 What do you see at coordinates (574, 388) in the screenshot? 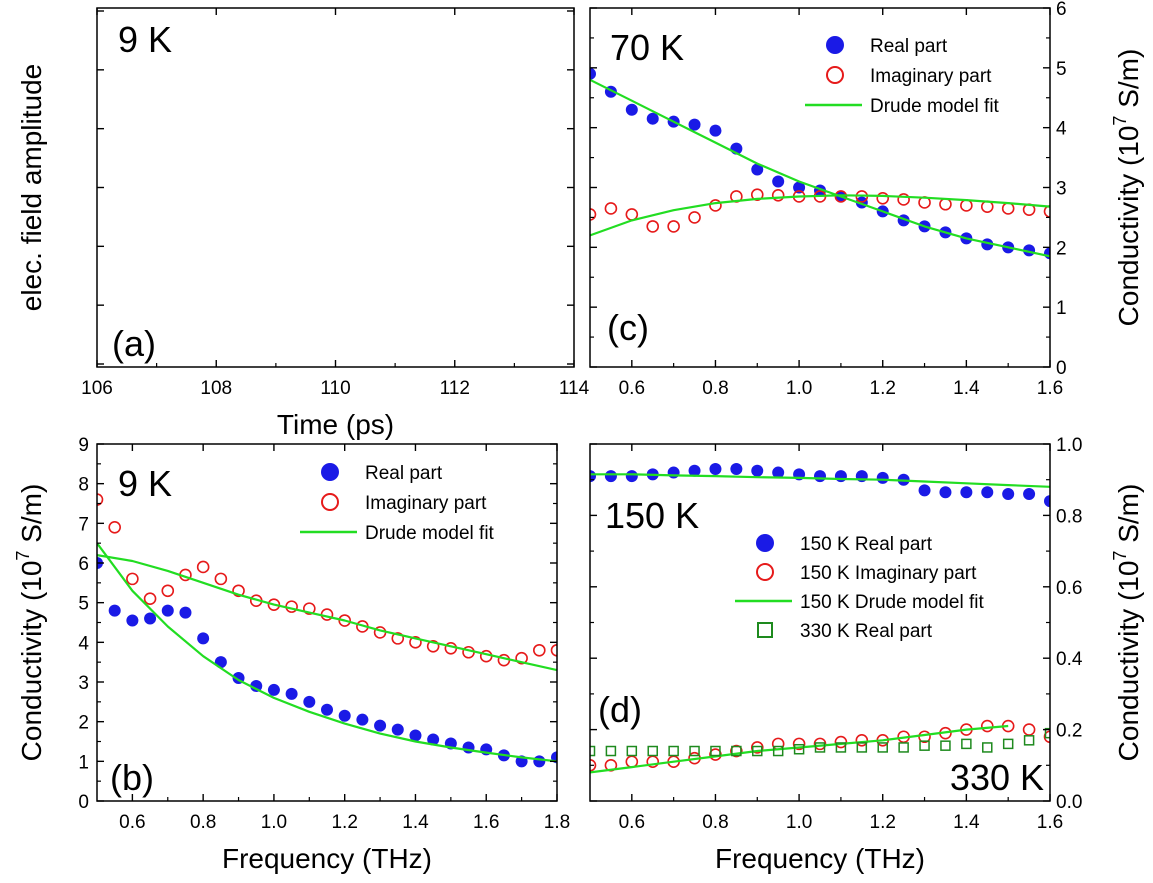
I see `x-tick-label: 114` at bounding box center [574, 388].